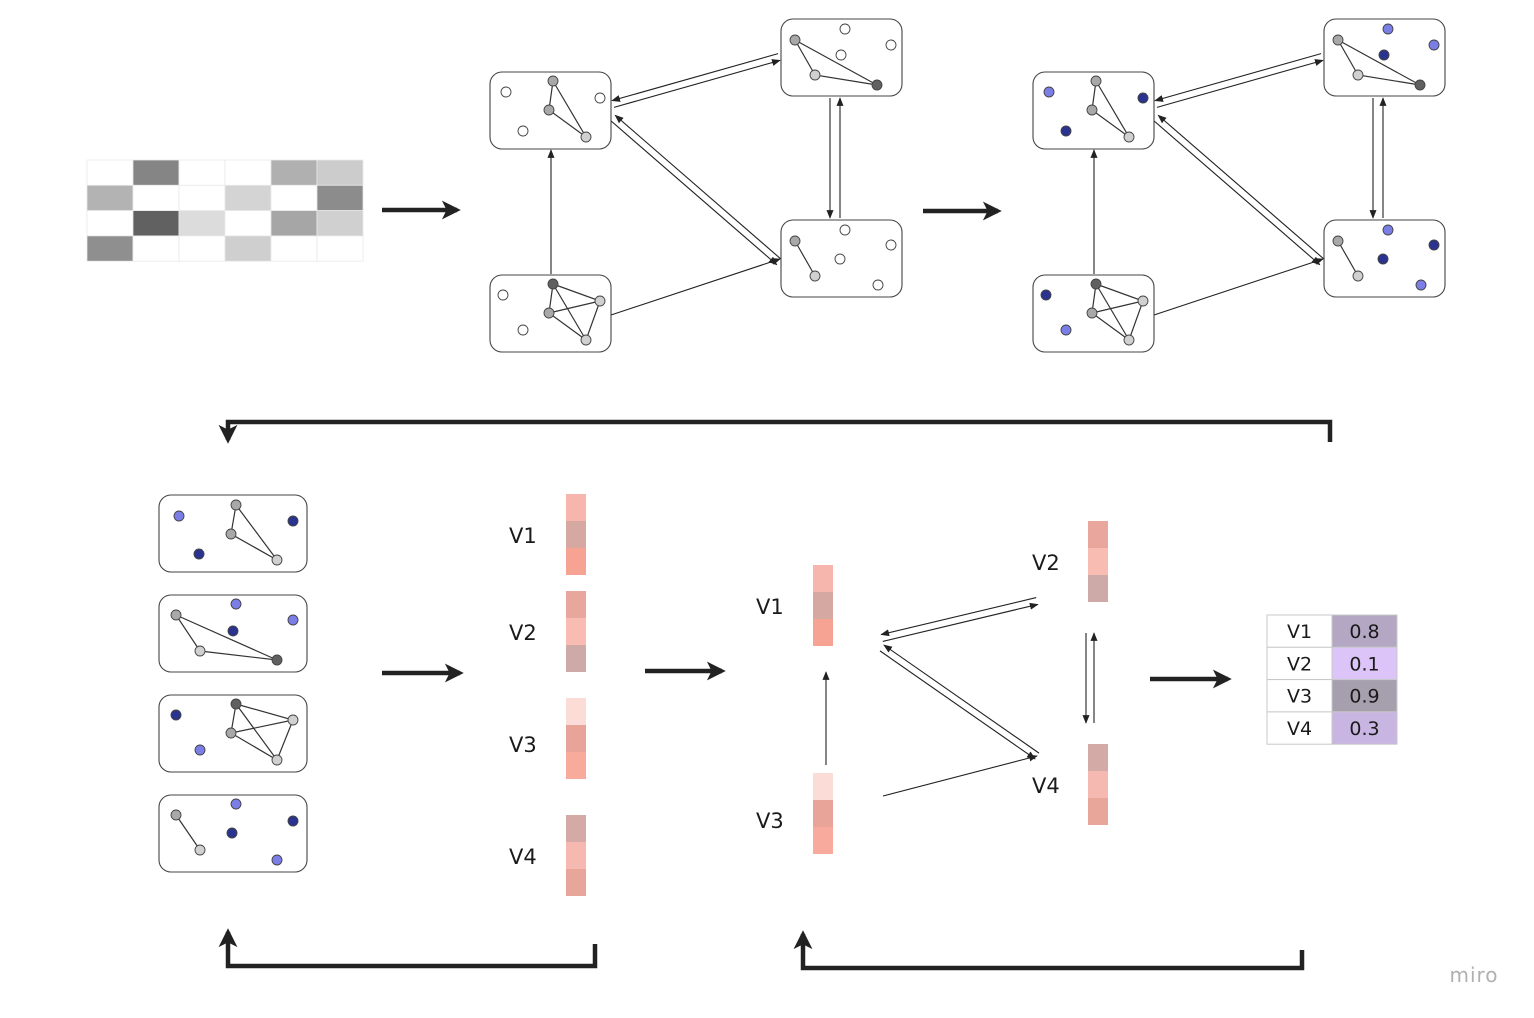  What do you see at coordinates (1364, 729) in the screenshot?
I see `score-value: 0.3` at bounding box center [1364, 729].